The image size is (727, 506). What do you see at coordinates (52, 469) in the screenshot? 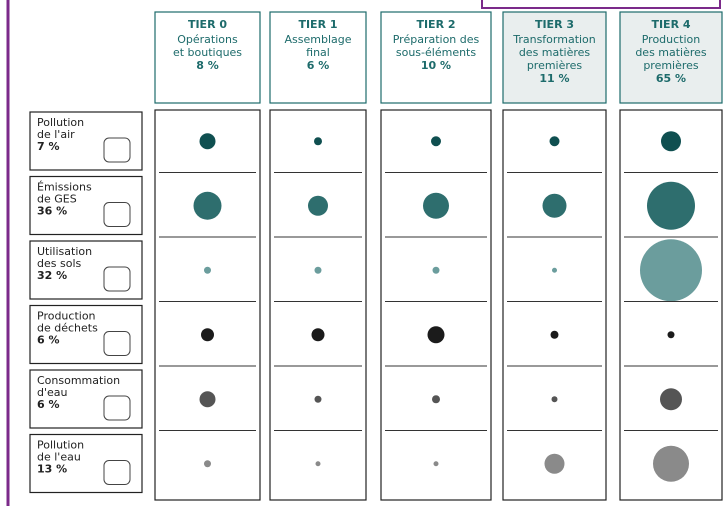
I see `row-share: 13 %` at bounding box center [52, 469].